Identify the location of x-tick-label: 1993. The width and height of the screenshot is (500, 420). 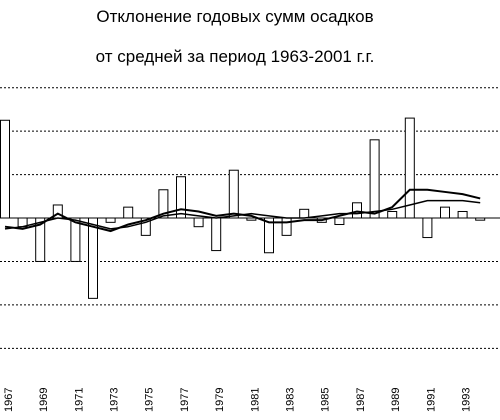
(467, 400).